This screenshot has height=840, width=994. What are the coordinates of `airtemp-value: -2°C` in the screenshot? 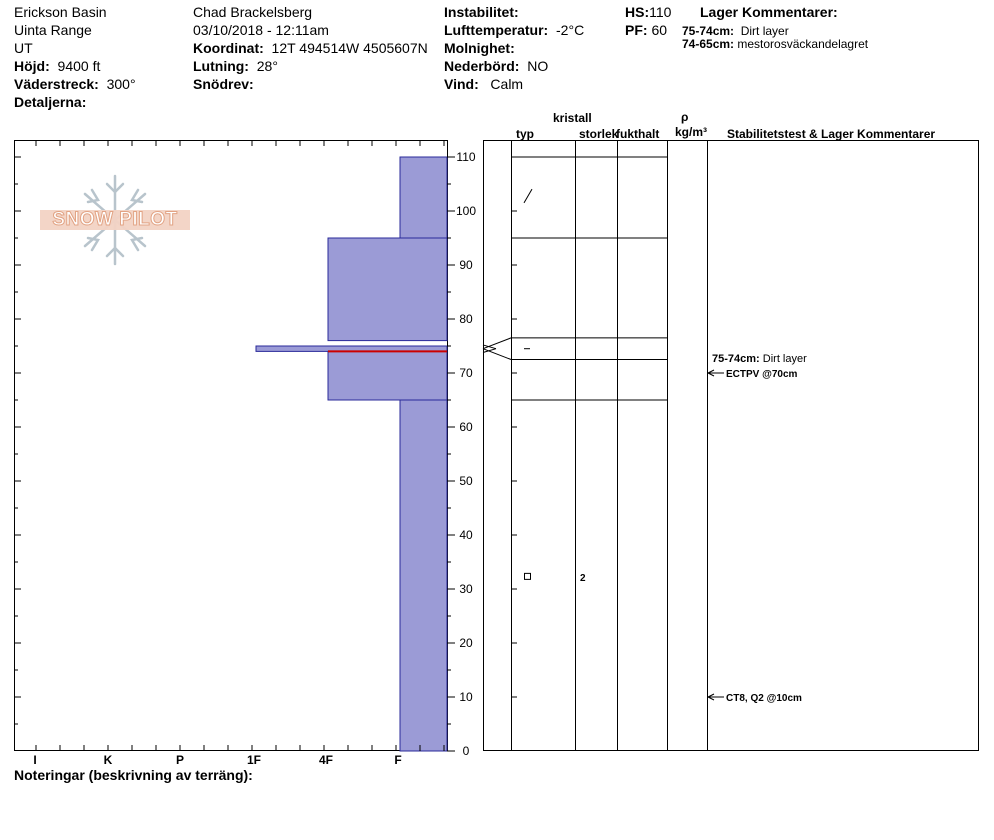 It's located at (570, 30).